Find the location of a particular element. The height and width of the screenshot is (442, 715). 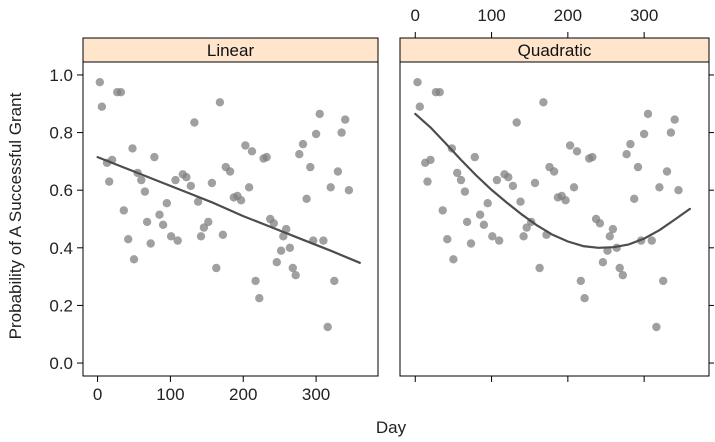

y-tick-label: 0.0 is located at coordinates (61, 363).